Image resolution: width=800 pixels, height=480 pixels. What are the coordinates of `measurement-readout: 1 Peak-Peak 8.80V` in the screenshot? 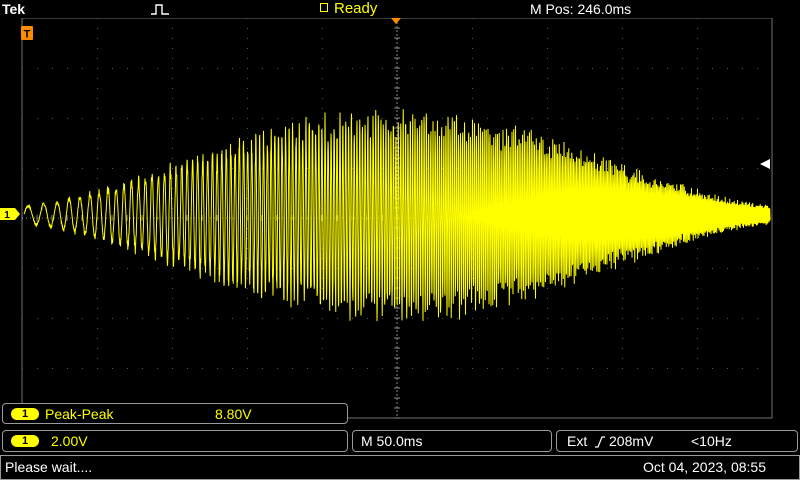 It's located at (175, 413).